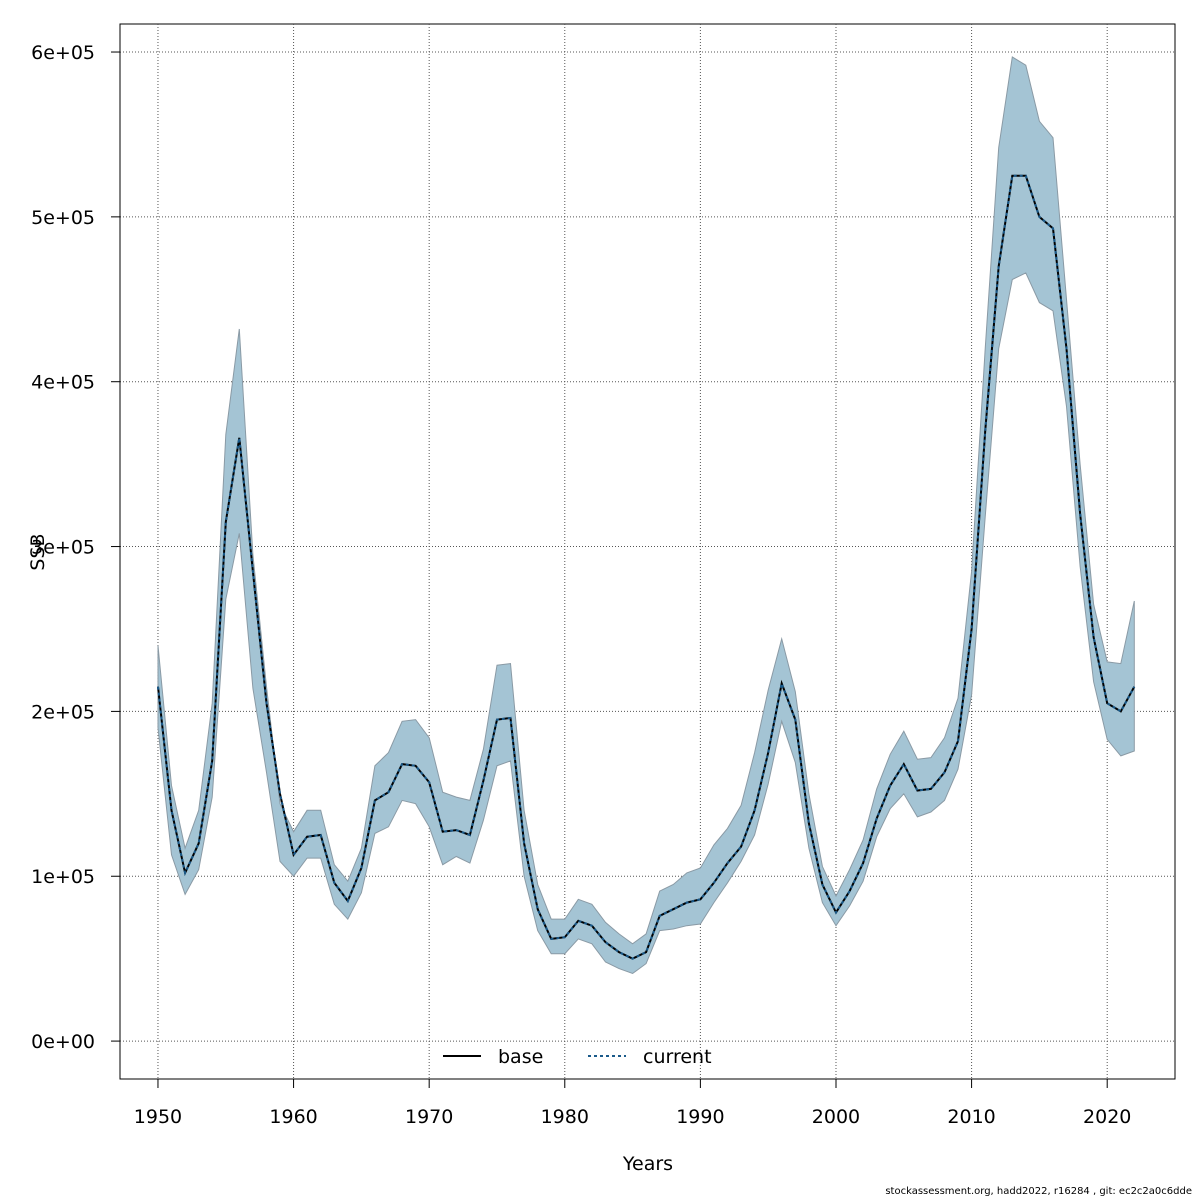  What do you see at coordinates (293, 1117) in the screenshot?
I see `x-tick-label: 1960` at bounding box center [293, 1117].